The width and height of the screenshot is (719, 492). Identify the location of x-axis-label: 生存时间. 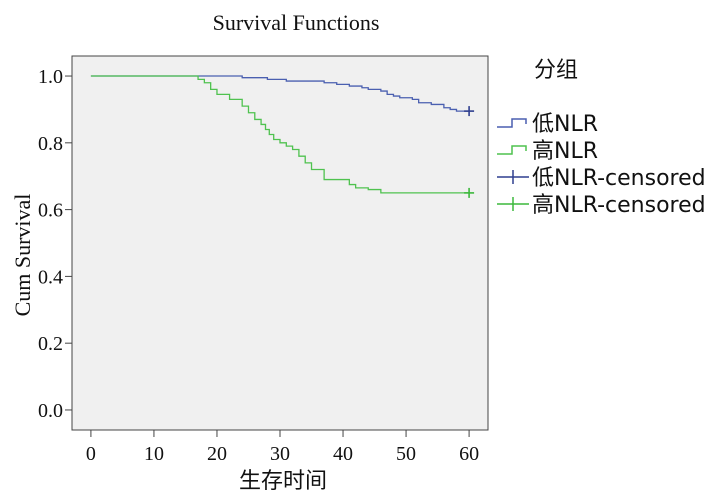
(283, 480).